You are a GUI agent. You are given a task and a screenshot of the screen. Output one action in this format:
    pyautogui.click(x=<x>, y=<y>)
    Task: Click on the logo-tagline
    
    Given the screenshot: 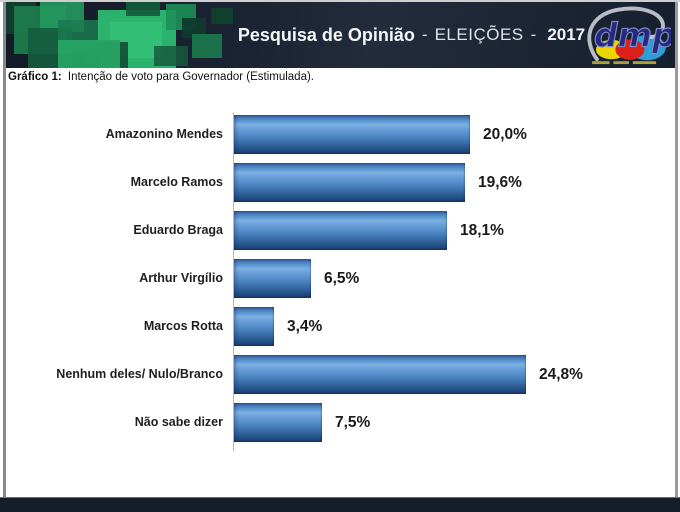 What is the action you would take?
    pyautogui.click(x=624, y=63)
    